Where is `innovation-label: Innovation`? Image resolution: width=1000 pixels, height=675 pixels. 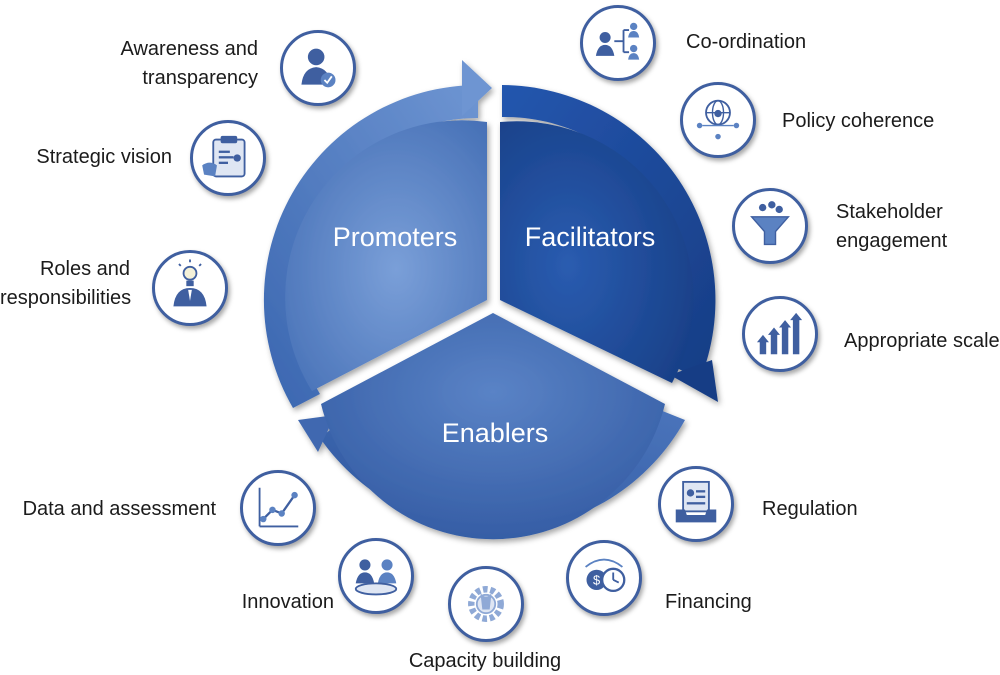
innovation-label: Innovation is located at coordinates (287, 602).